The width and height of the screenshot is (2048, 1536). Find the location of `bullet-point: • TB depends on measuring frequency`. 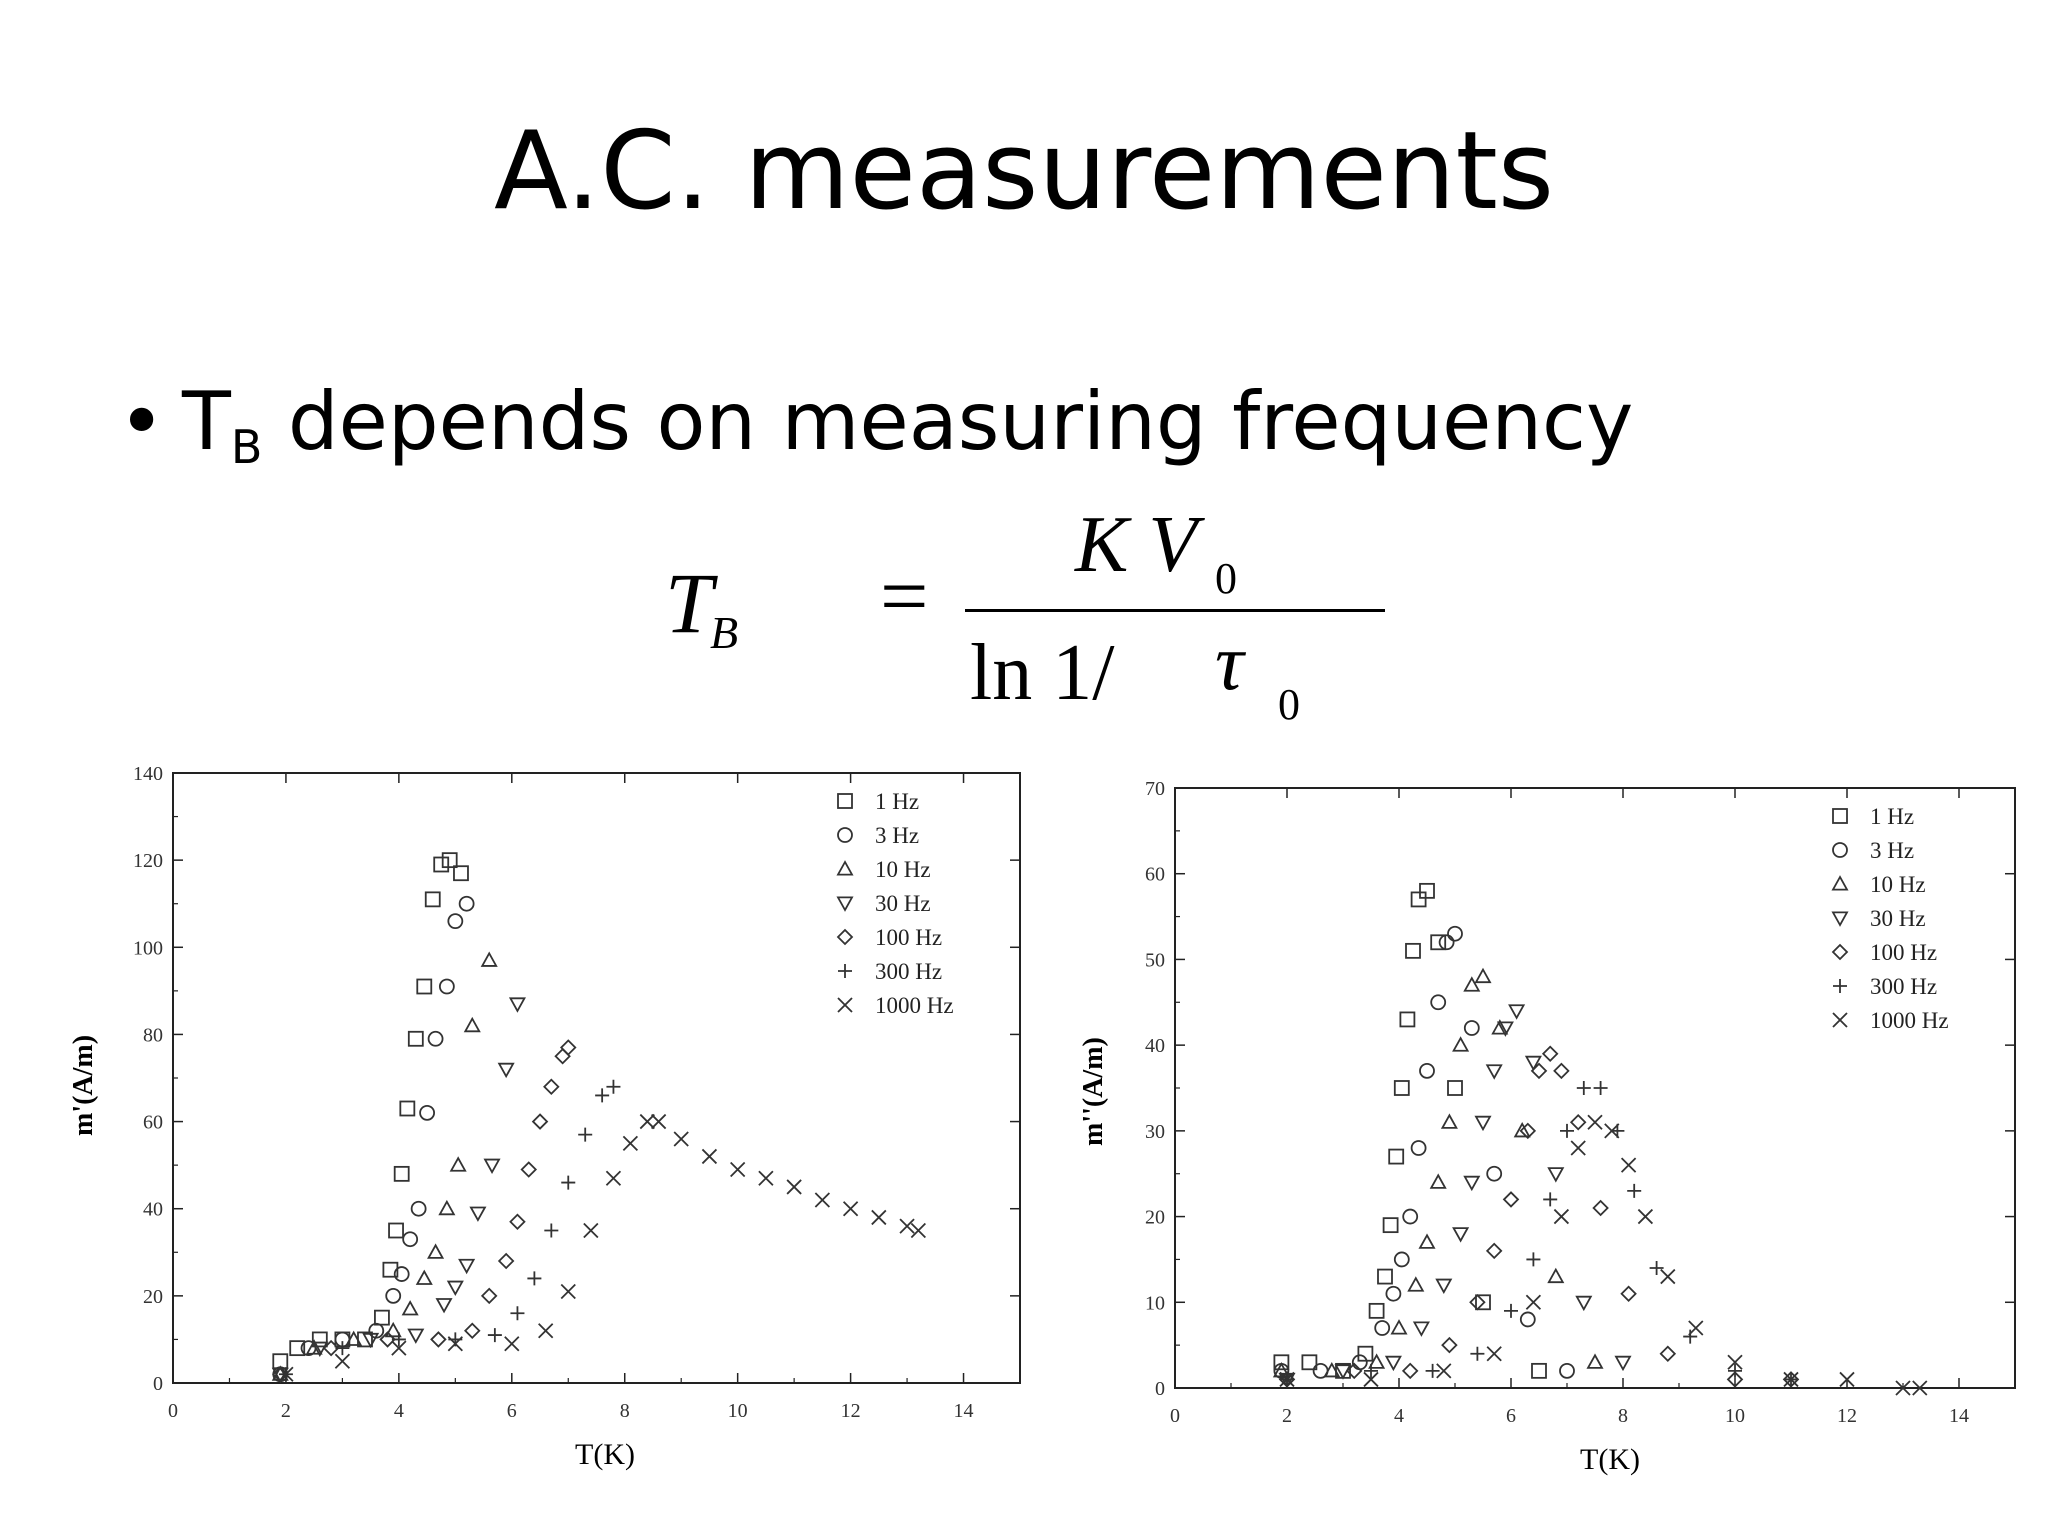

bullet-point: • TB depends on measuring frequency is located at coordinates (875, 423).